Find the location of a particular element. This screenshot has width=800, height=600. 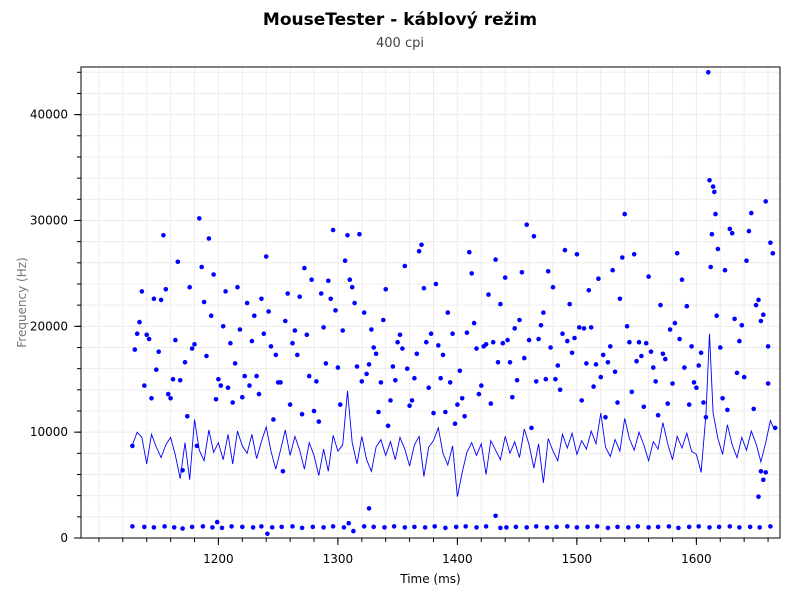

y-tick-label: 10000 is located at coordinates (49, 432).